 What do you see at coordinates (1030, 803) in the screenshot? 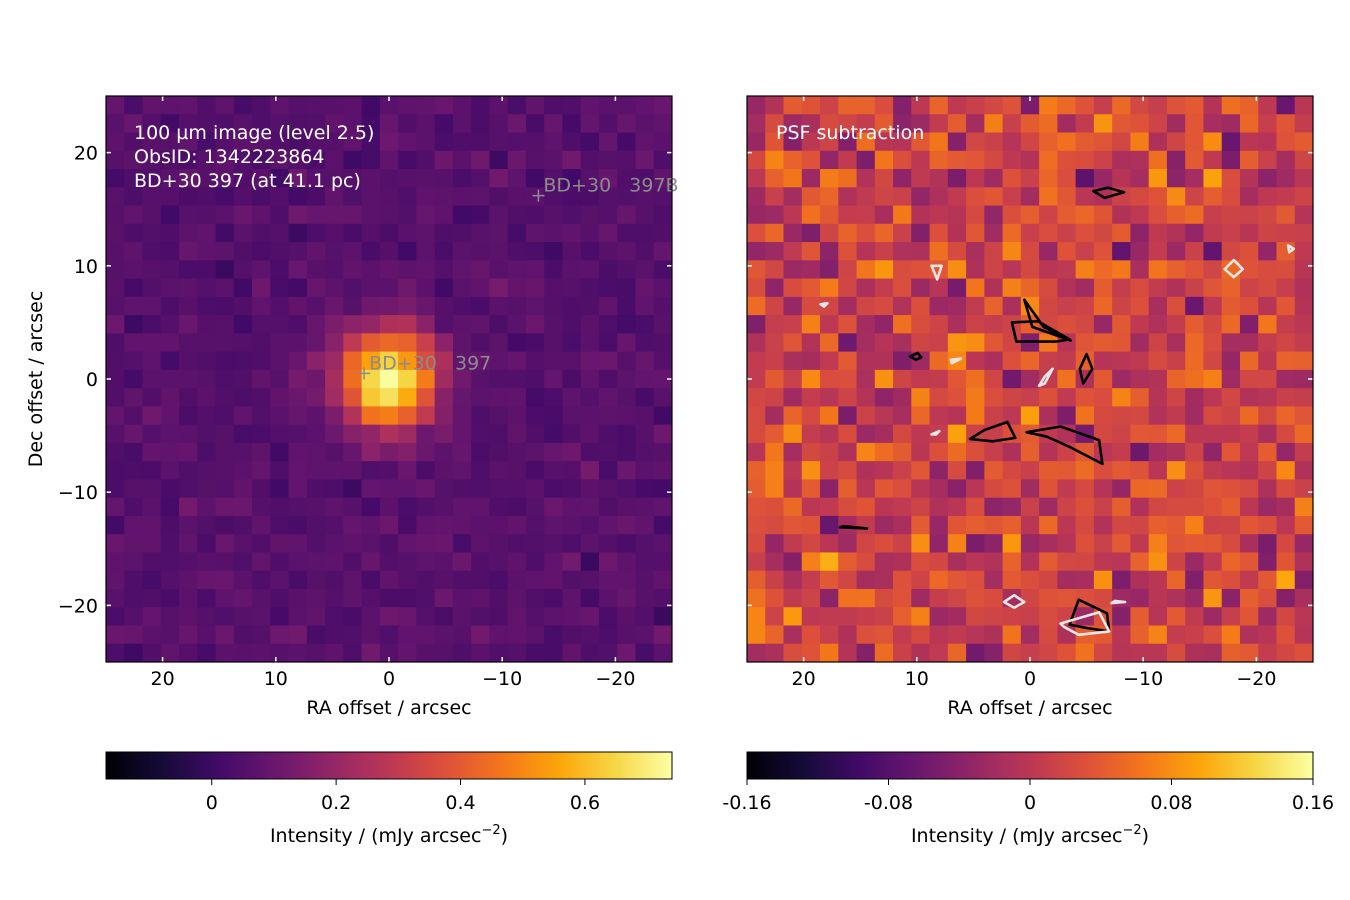
I see `colorbar-tick-label: 0` at bounding box center [1030, 803].